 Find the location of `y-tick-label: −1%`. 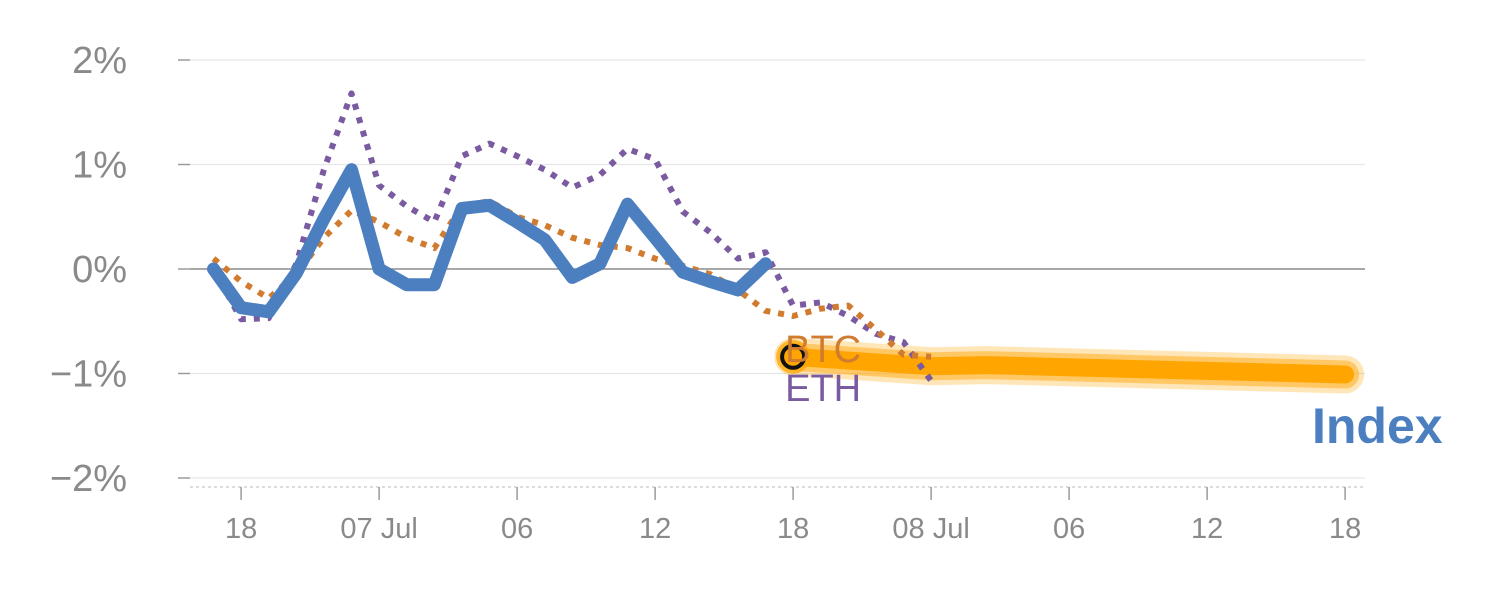

y-tick-label: −1% is located at coordinates (88, 375).